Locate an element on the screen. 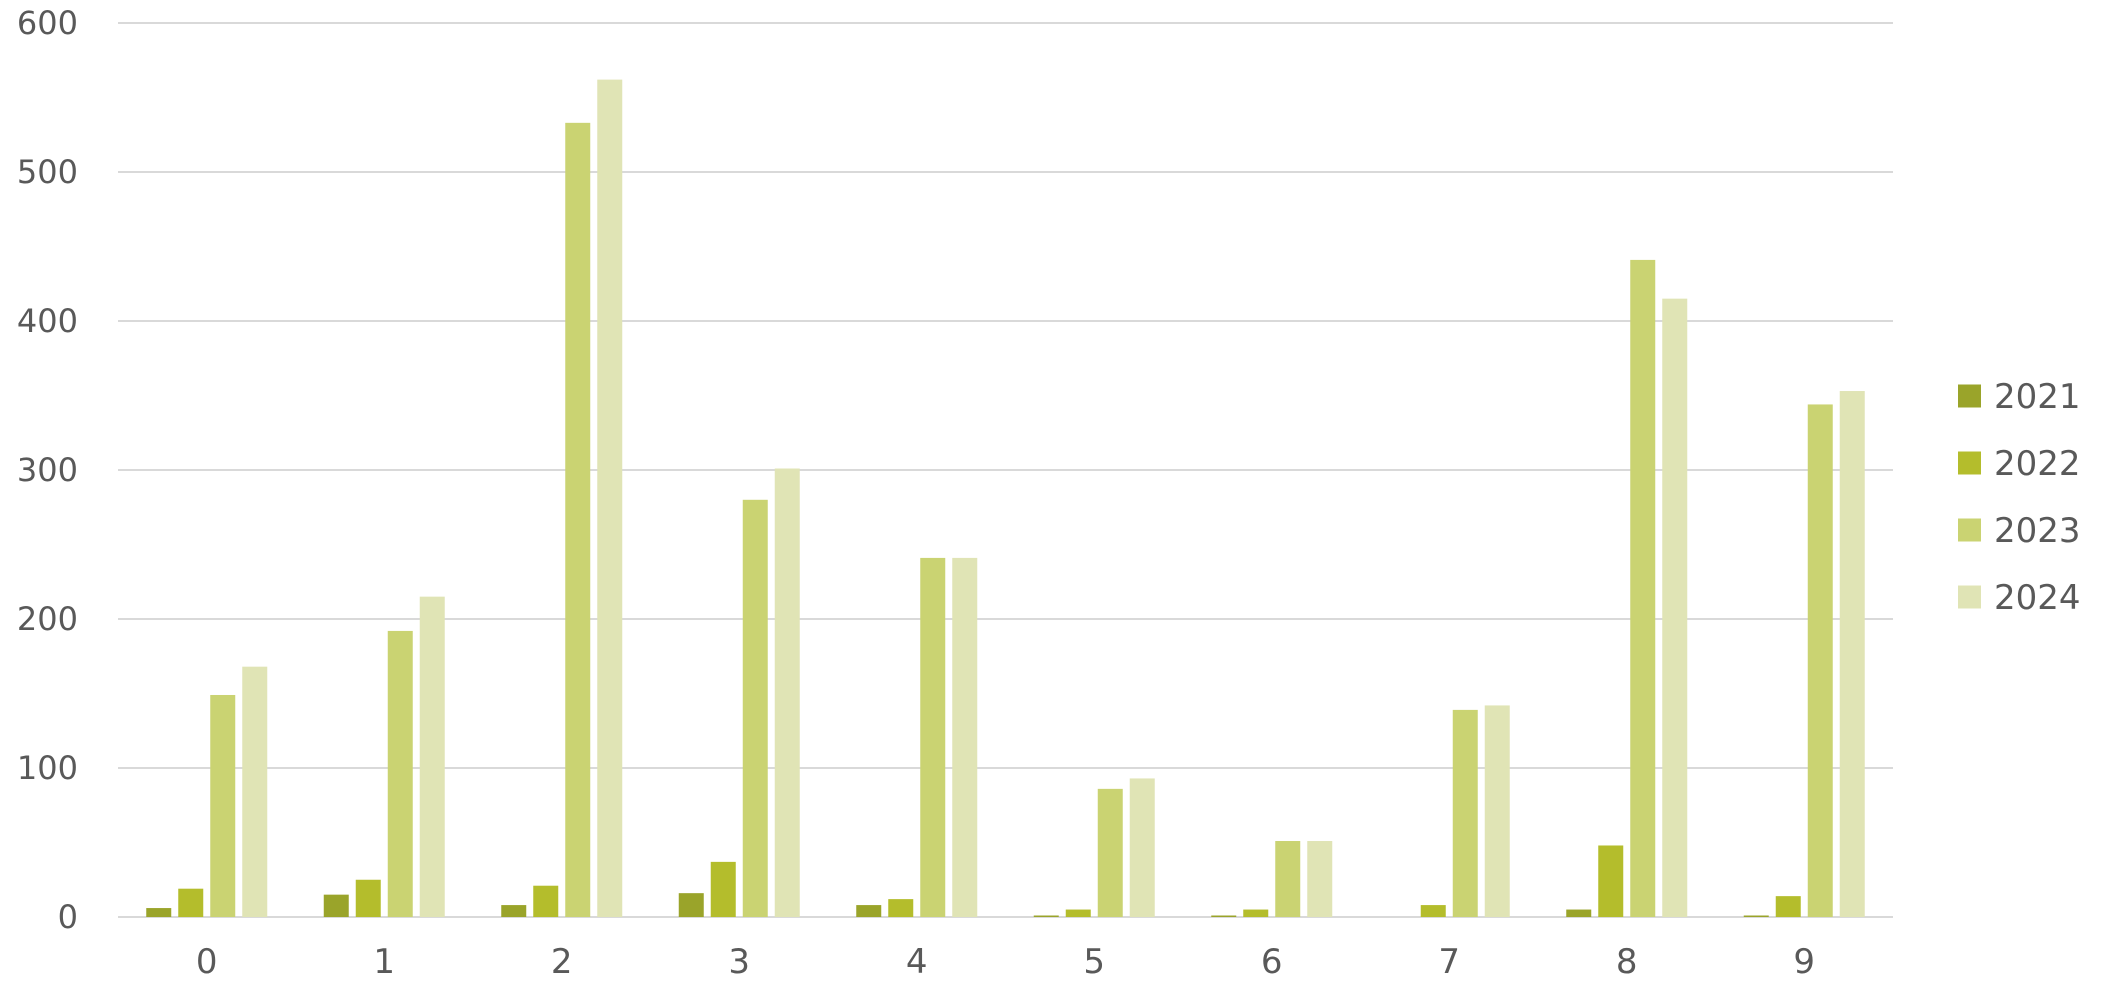  x-tick-label: 5 is located at coordinates (1094, 962).